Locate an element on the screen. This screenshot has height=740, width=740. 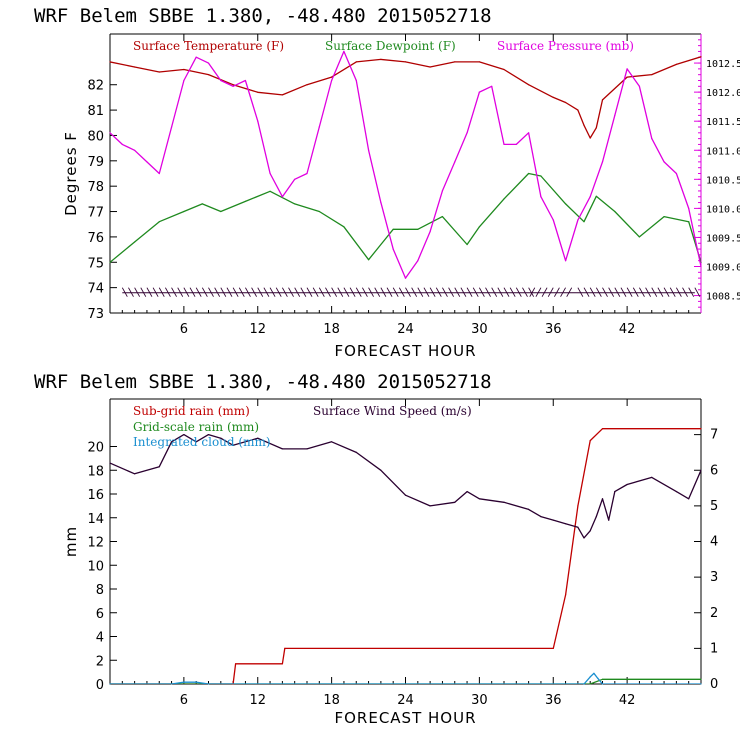
y-tick-label: 6 is located at coordinates (100, 614).